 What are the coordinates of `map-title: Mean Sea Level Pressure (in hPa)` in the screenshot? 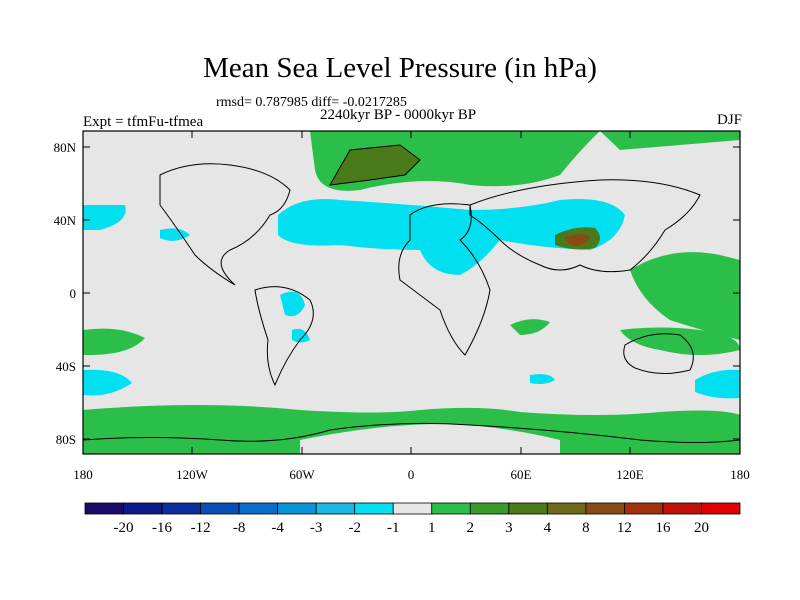 It's located at (400, 68).